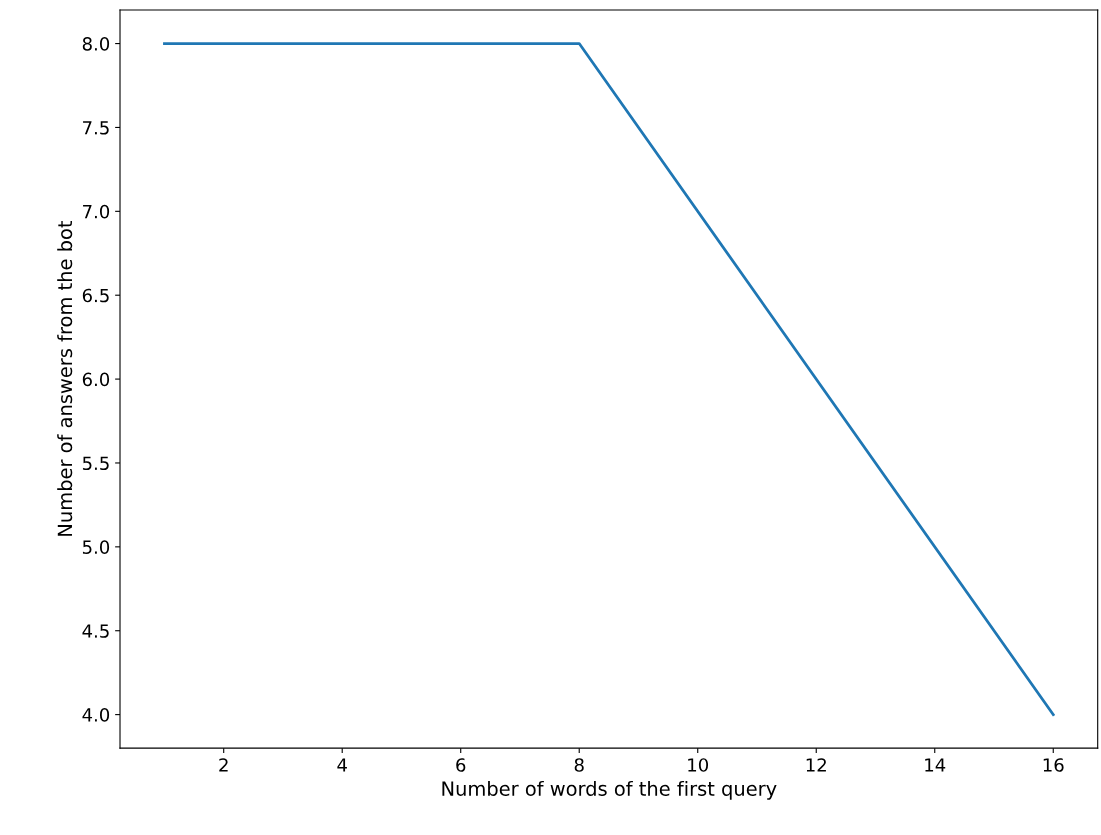 The width and height of the screenshot is (1101, 835). I want to click on y-tick-label: 4.0, so click(96, 715).